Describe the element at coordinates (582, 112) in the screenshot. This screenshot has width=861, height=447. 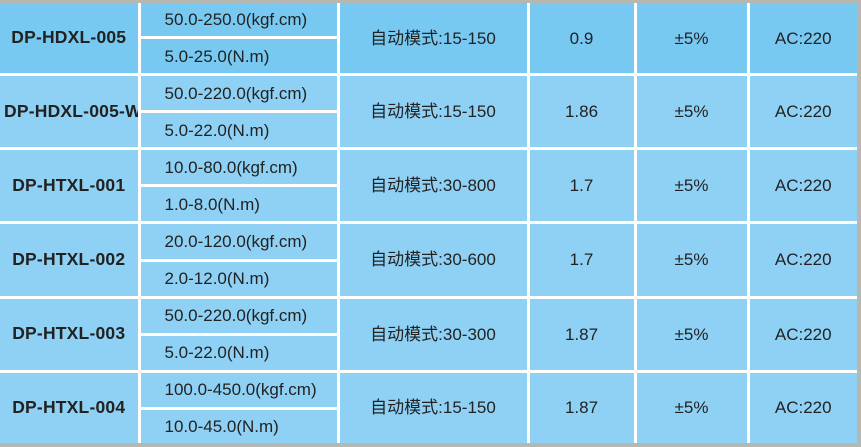
I see `cell-accuracy: 1.86` at that location.